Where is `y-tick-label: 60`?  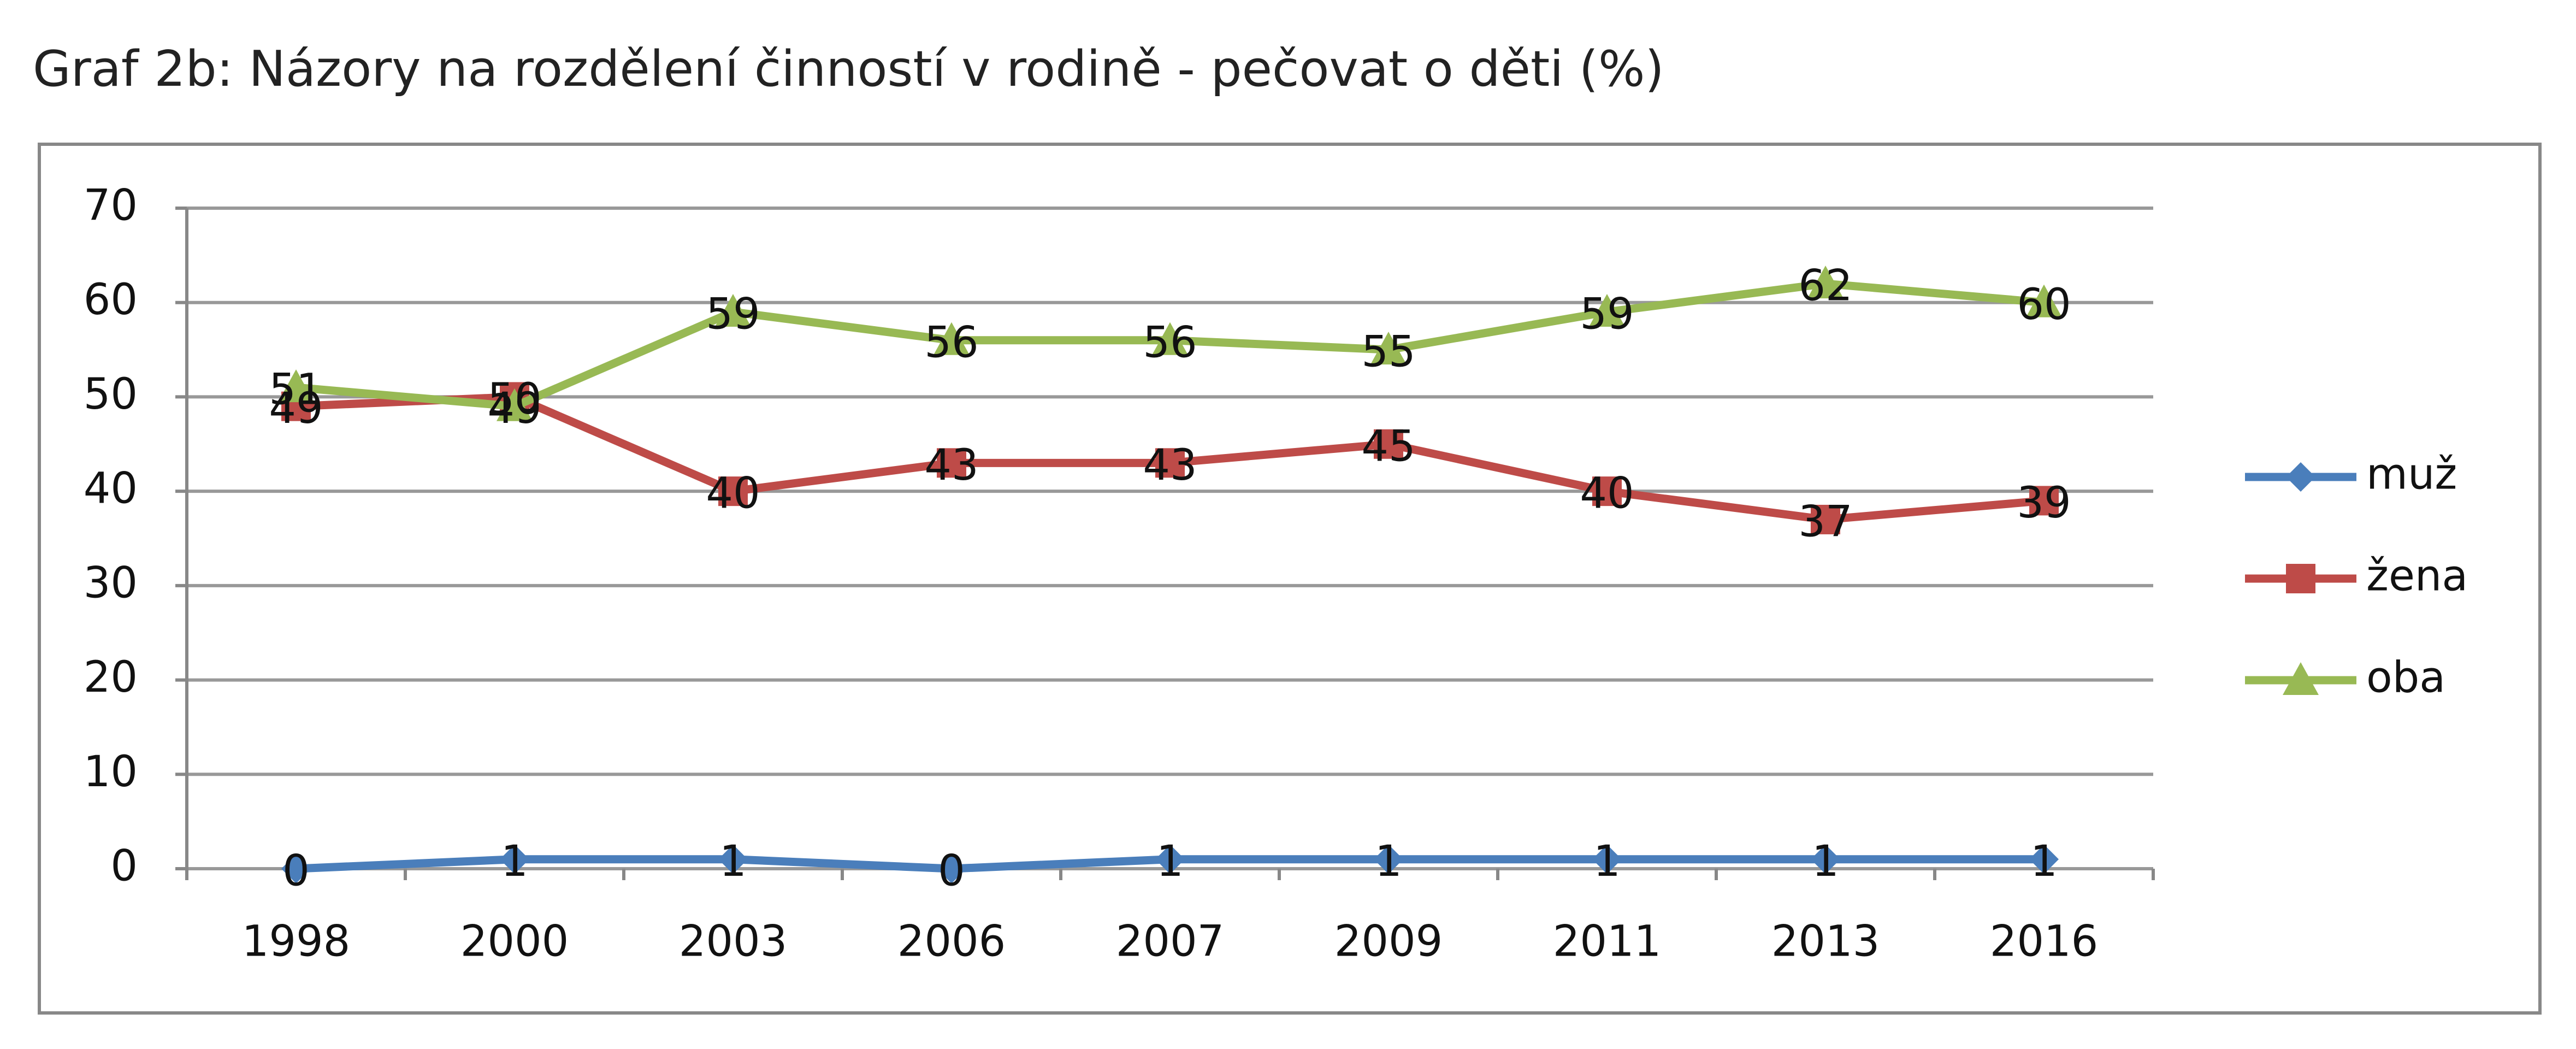
y-tick-label: 60 is located at coordinates (111, 300).